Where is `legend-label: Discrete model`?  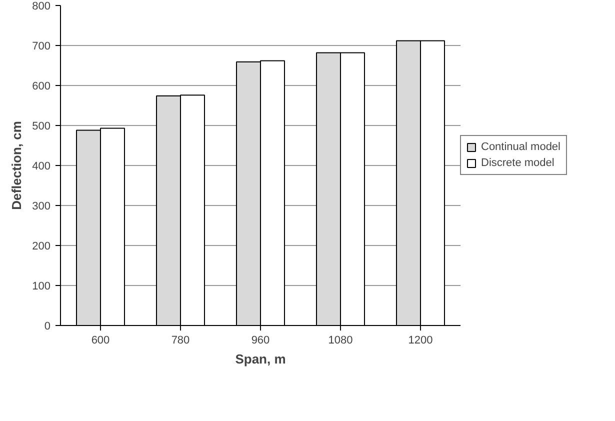 legend-label: Discrete model is located at coordinates (517, 163).